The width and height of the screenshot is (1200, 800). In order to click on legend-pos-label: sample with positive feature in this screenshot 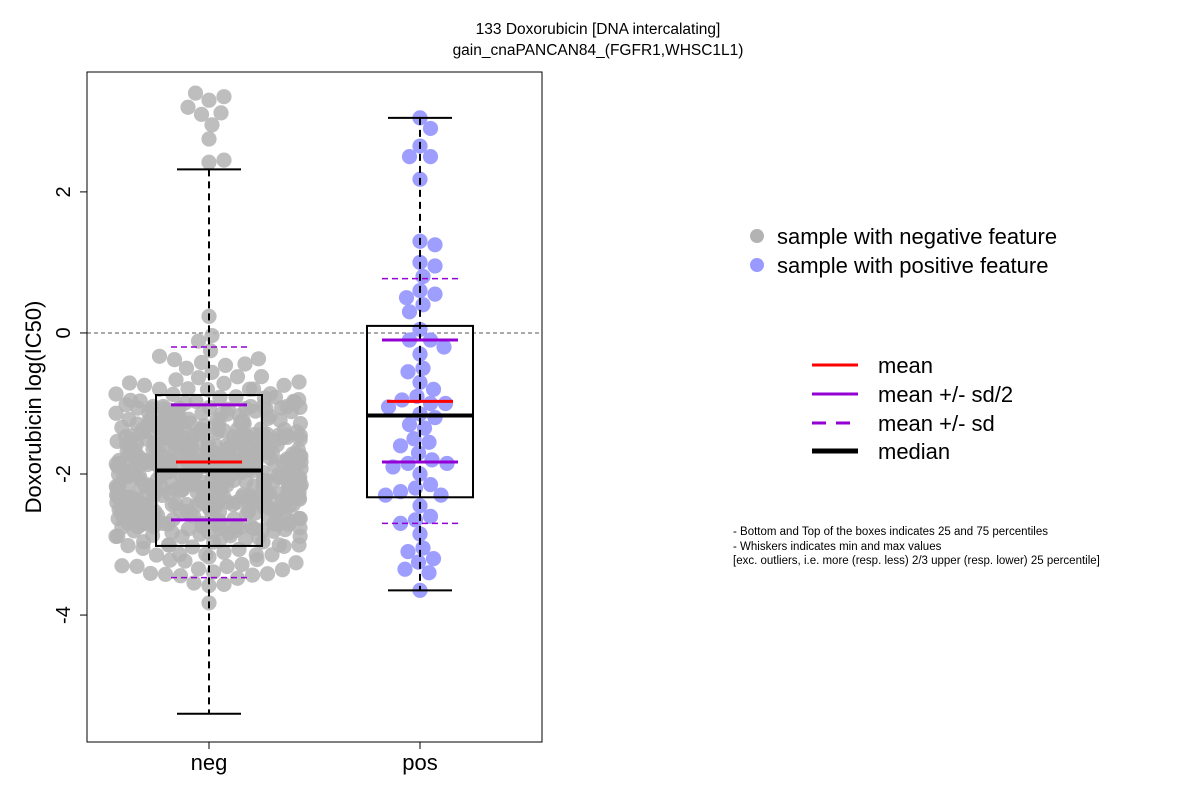, I will do `click(912, 265)`.